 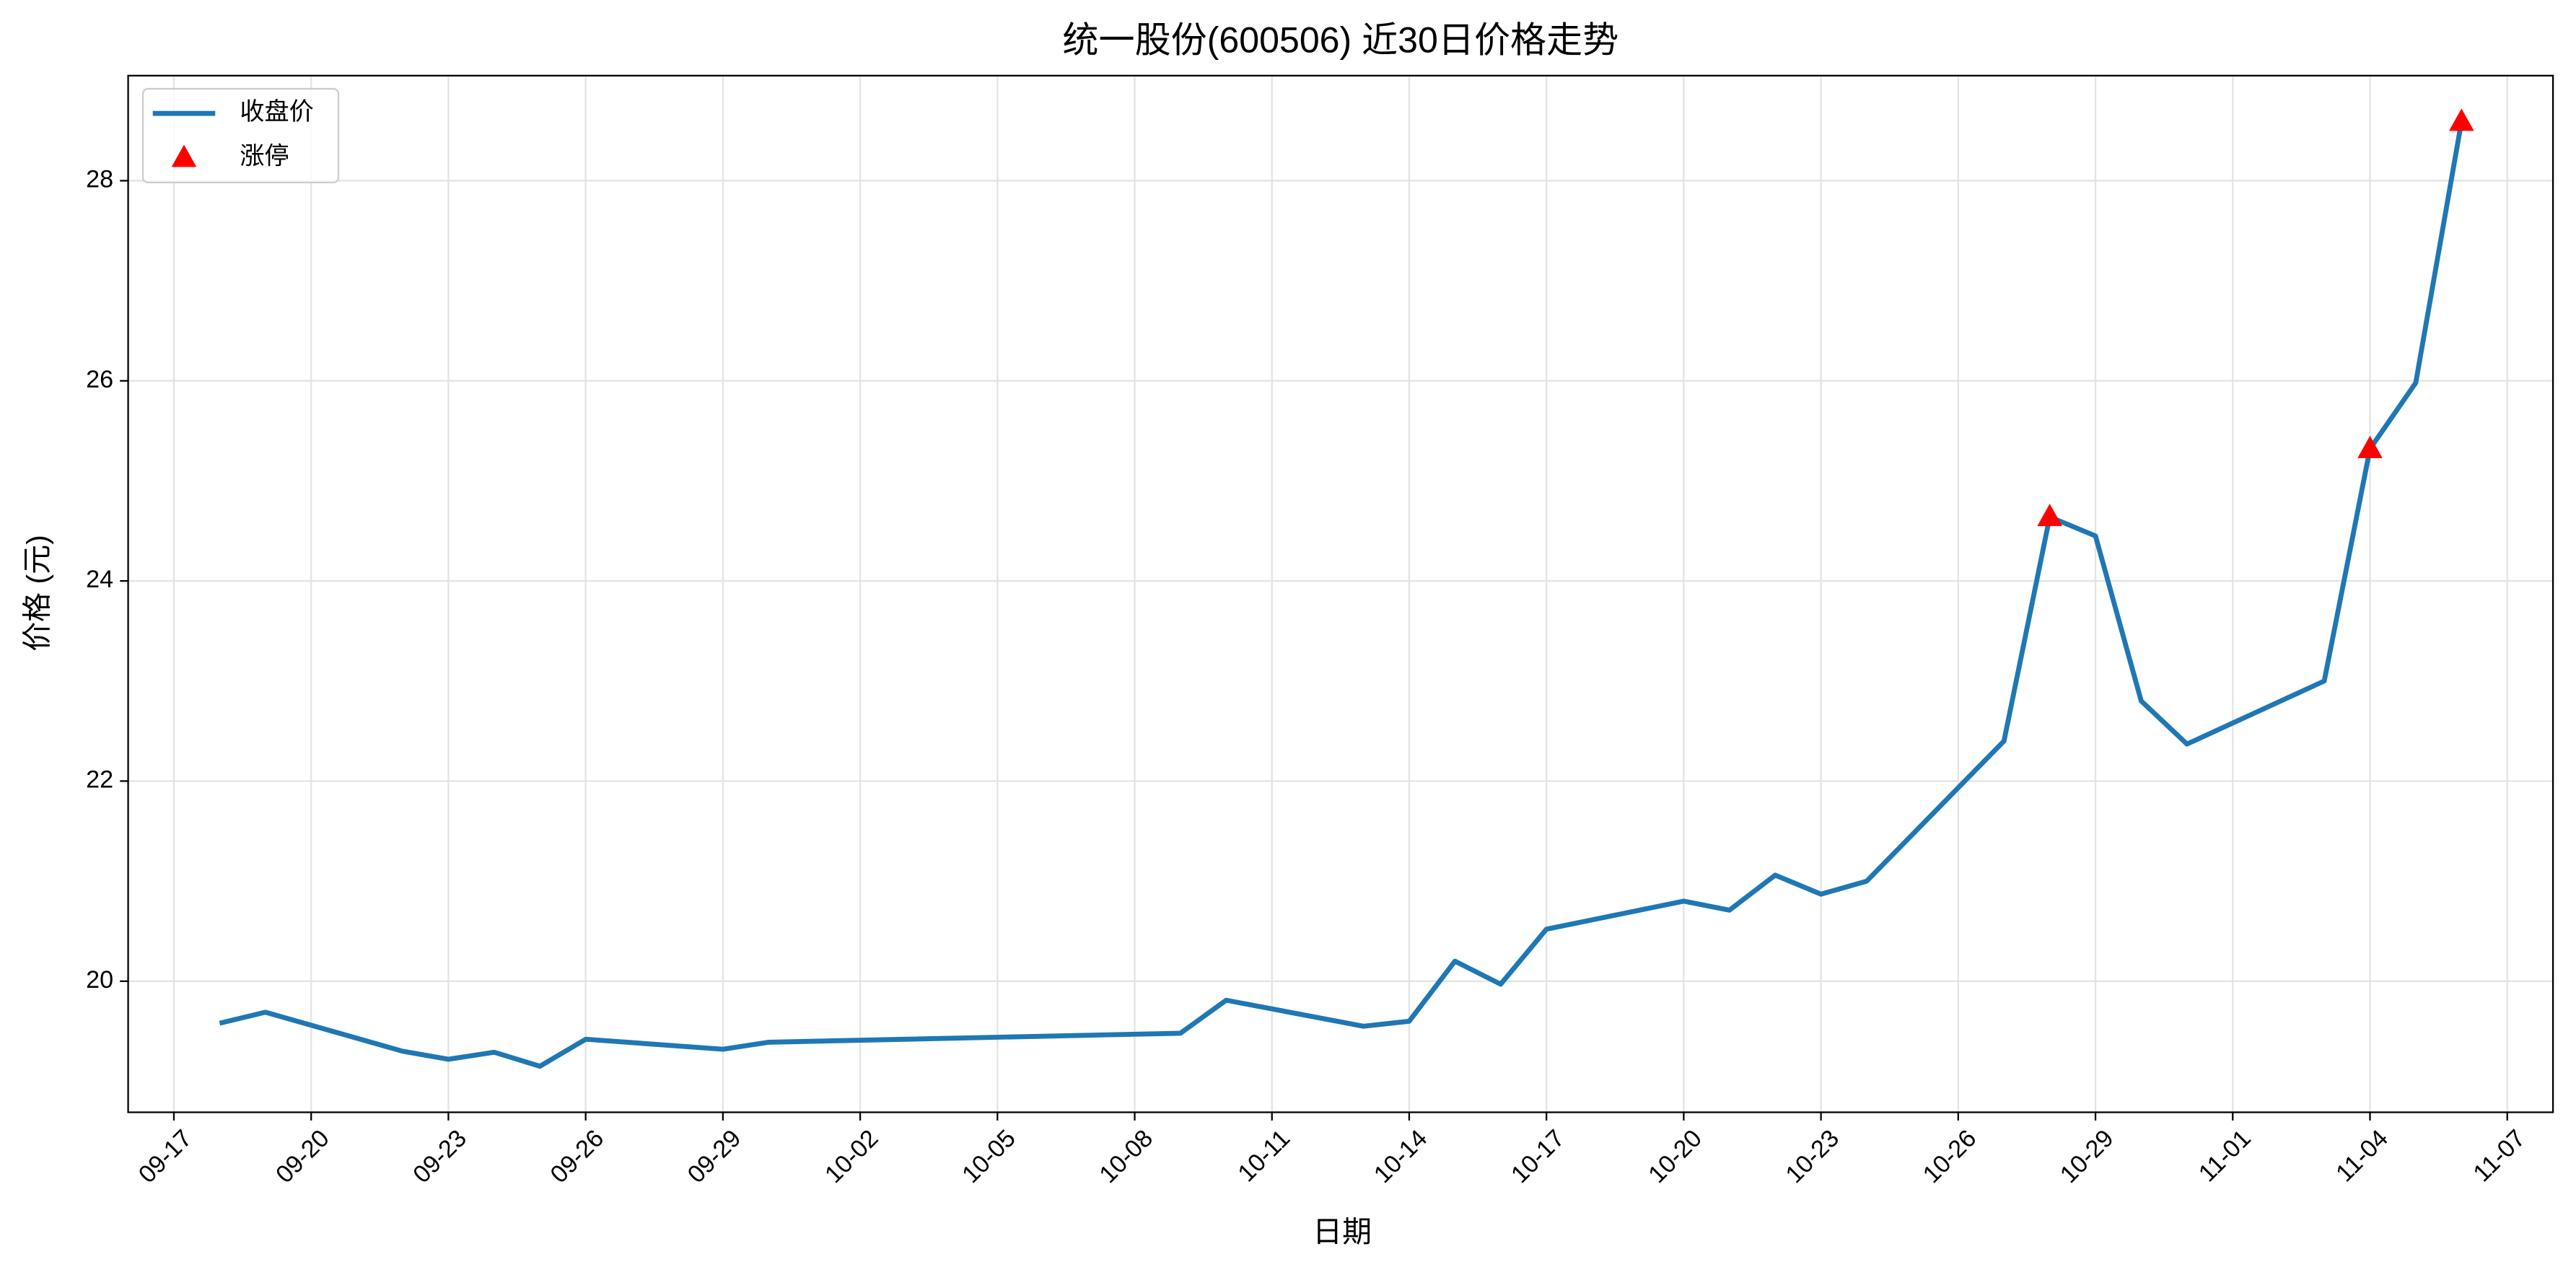 What do you see at coordinates (99, 980) in the screenshot?
I see `y-tick-label: 20` at bounding box center [99, 980].